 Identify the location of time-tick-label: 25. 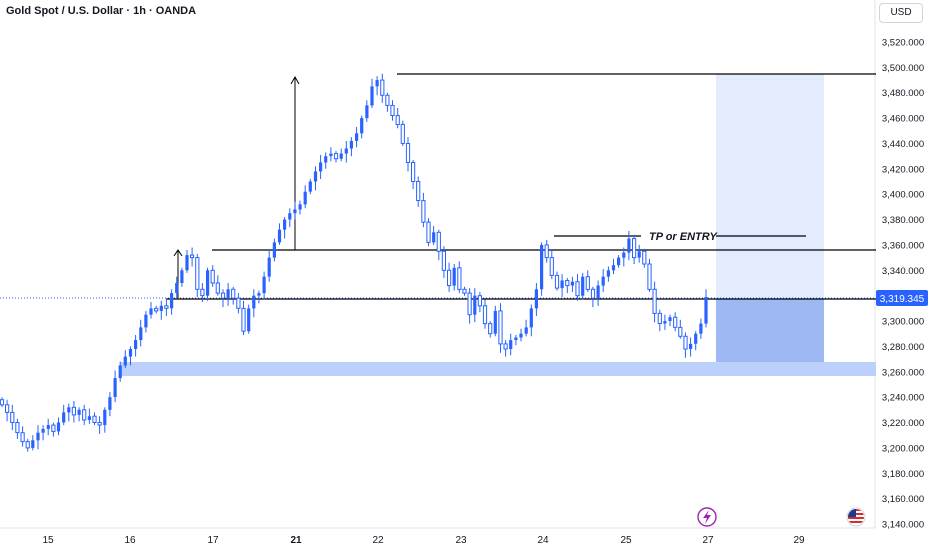
(626, 540).